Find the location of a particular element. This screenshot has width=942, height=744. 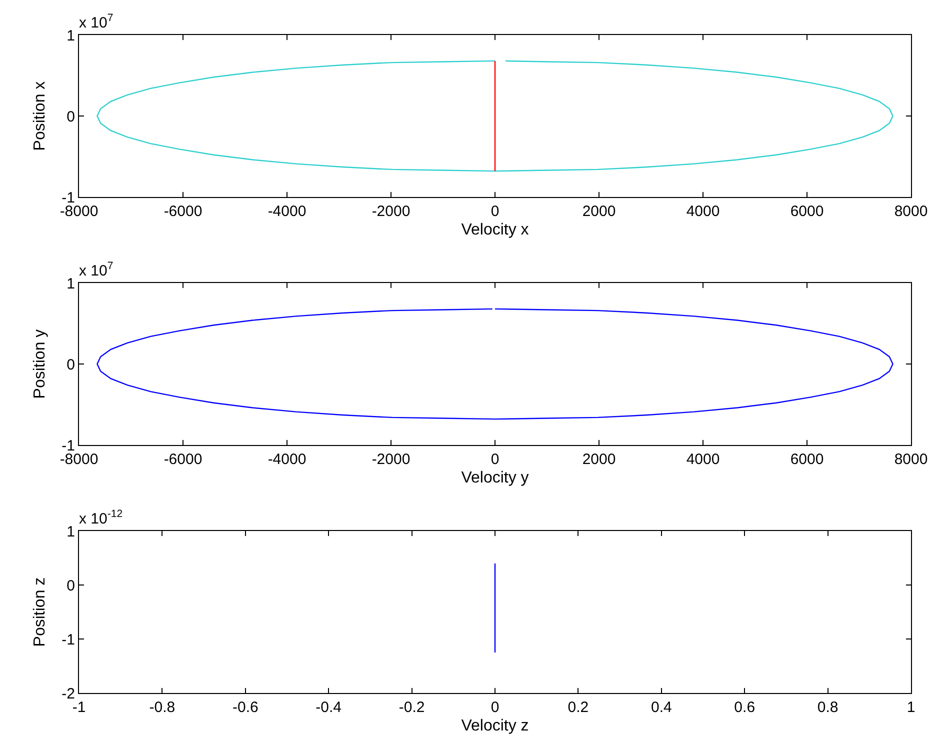

y-axis-title: Position x is located at coordinates (40, 116).